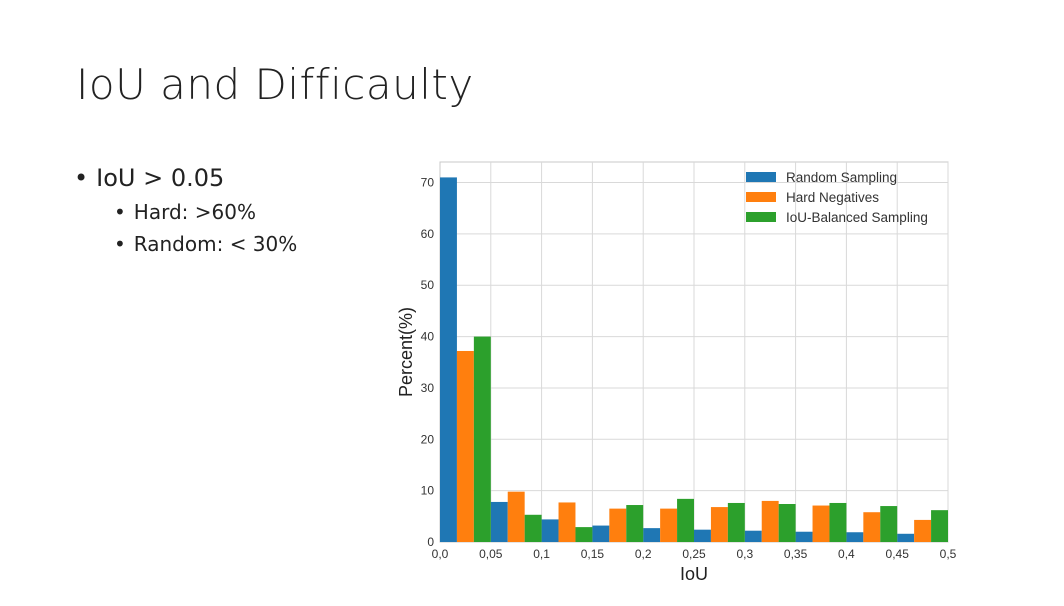 Image resolution: width=1064 pixels, height=606 pixels. I want to click on y-tick-label: 60, so click(428, 234).